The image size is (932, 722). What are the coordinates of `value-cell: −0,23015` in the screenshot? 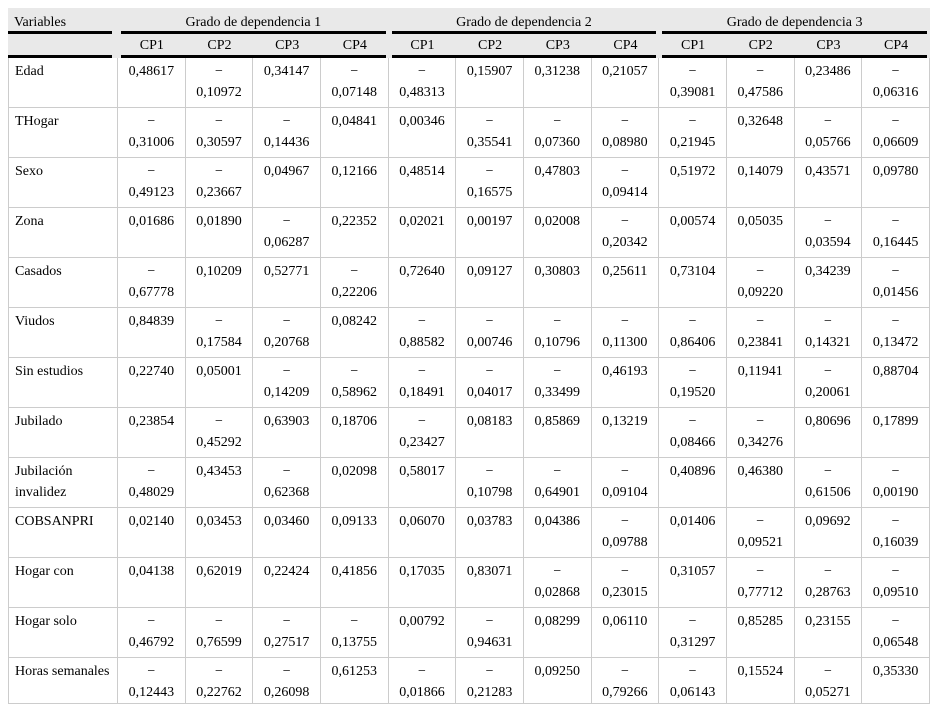 It's located at (625, 583).